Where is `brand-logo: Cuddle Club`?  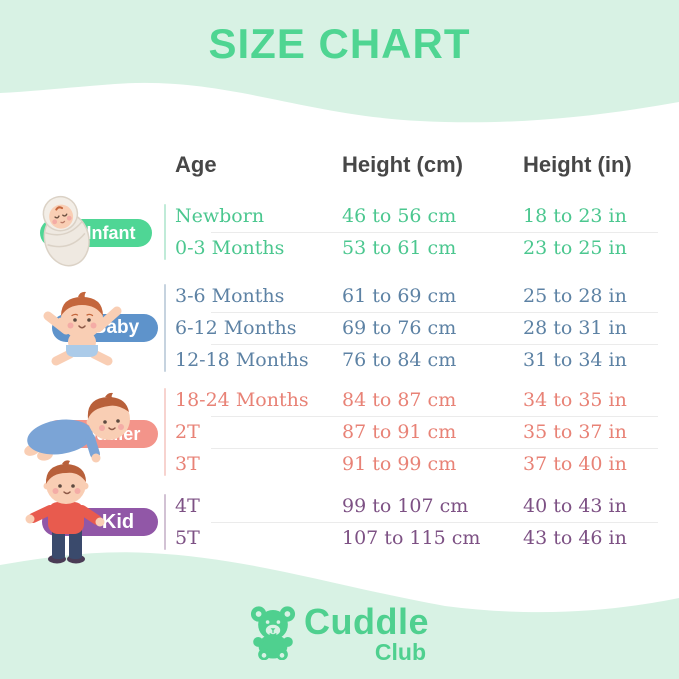 brand-logo: Cuddle Club is located at coordinates (337, 634).